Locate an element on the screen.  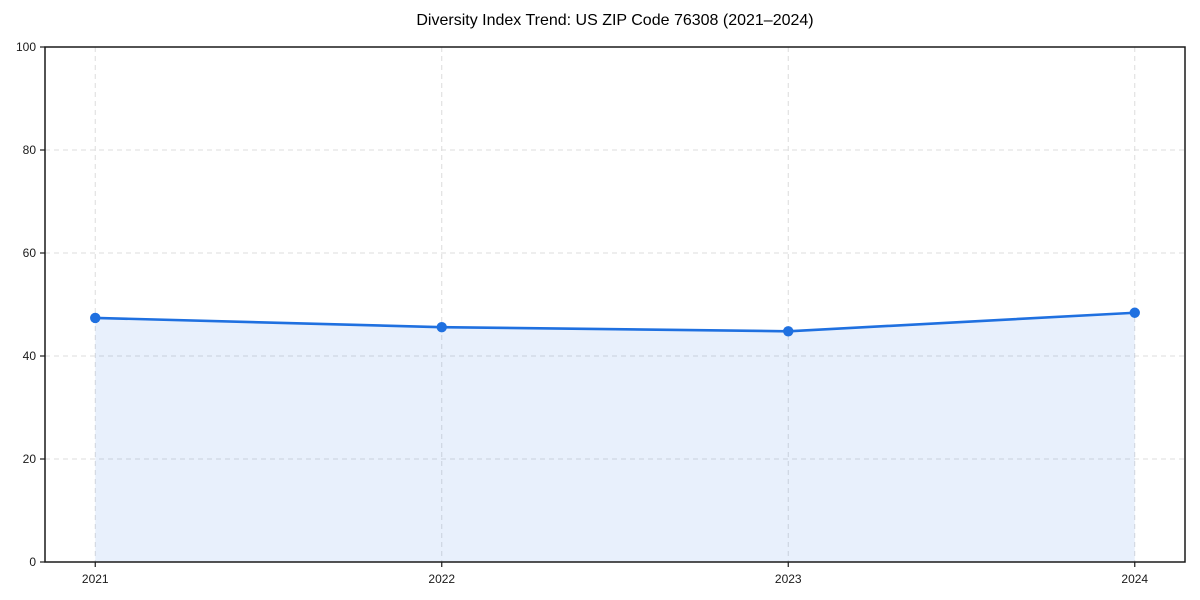
x-tick-label-2022: 2022 is located at coordinates (441, 579).